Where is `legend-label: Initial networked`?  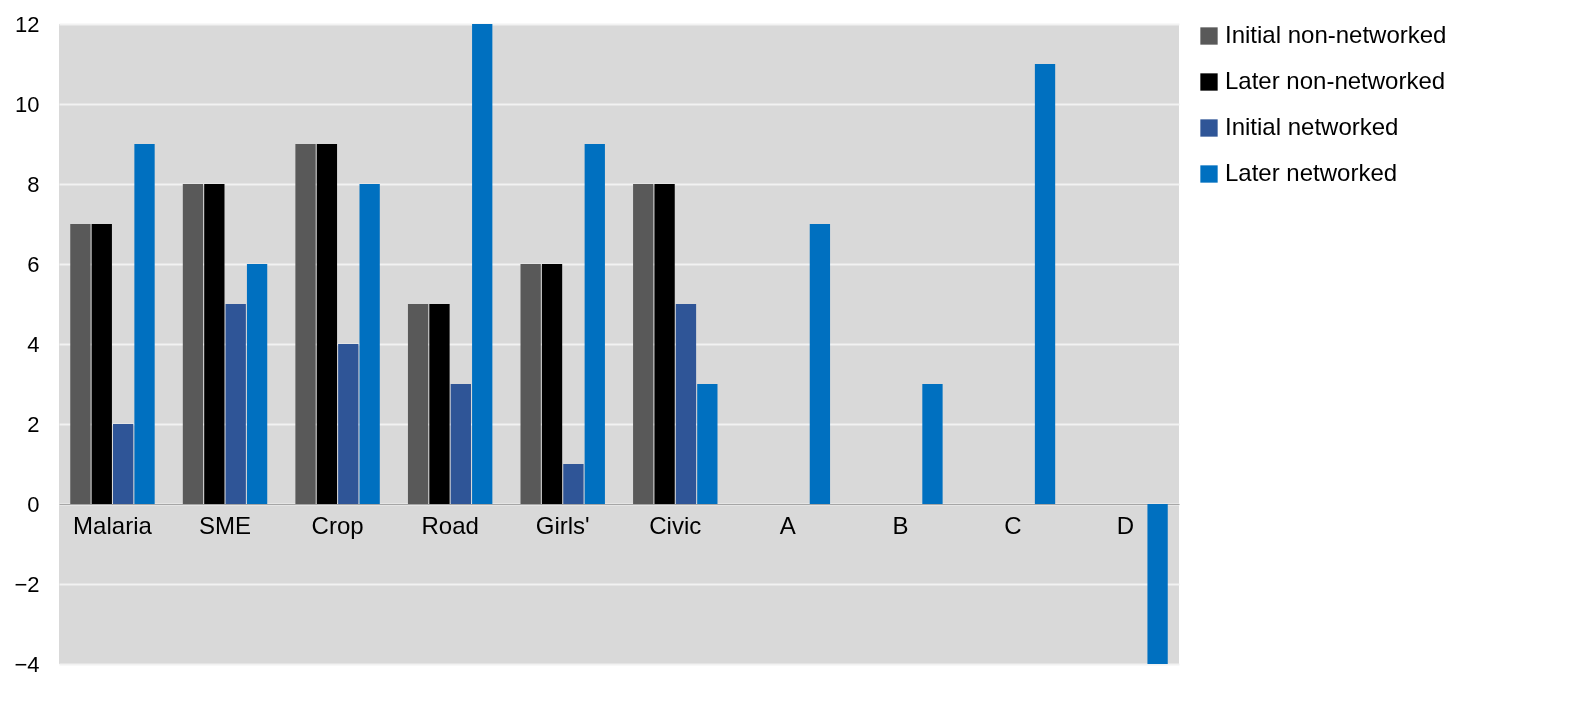 legend-label: Initial networked is located at coordinates (1312, 126).